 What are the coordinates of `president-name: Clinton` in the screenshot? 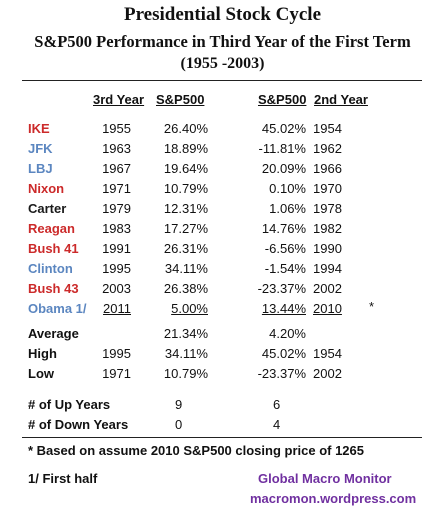 It's located at (50, 268).